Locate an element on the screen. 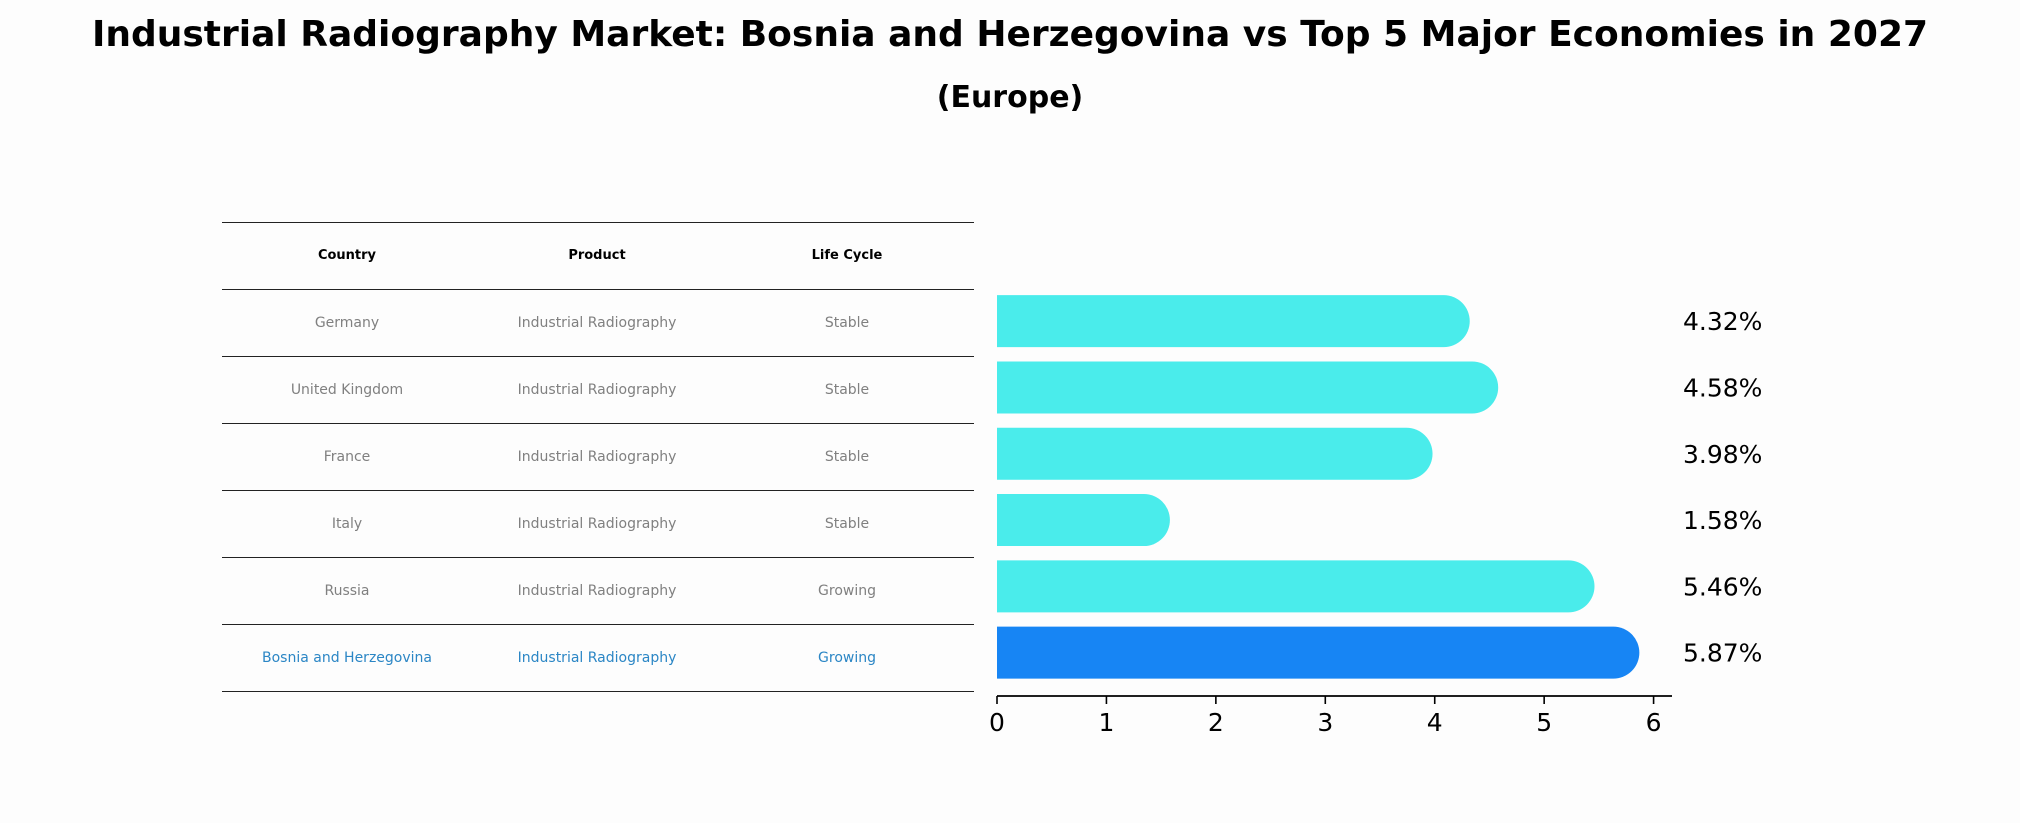 Image resolution: width=2020 pixels, height=823 pixels. bar-value-label: 5.46% is located at coordinates (1722, 586).